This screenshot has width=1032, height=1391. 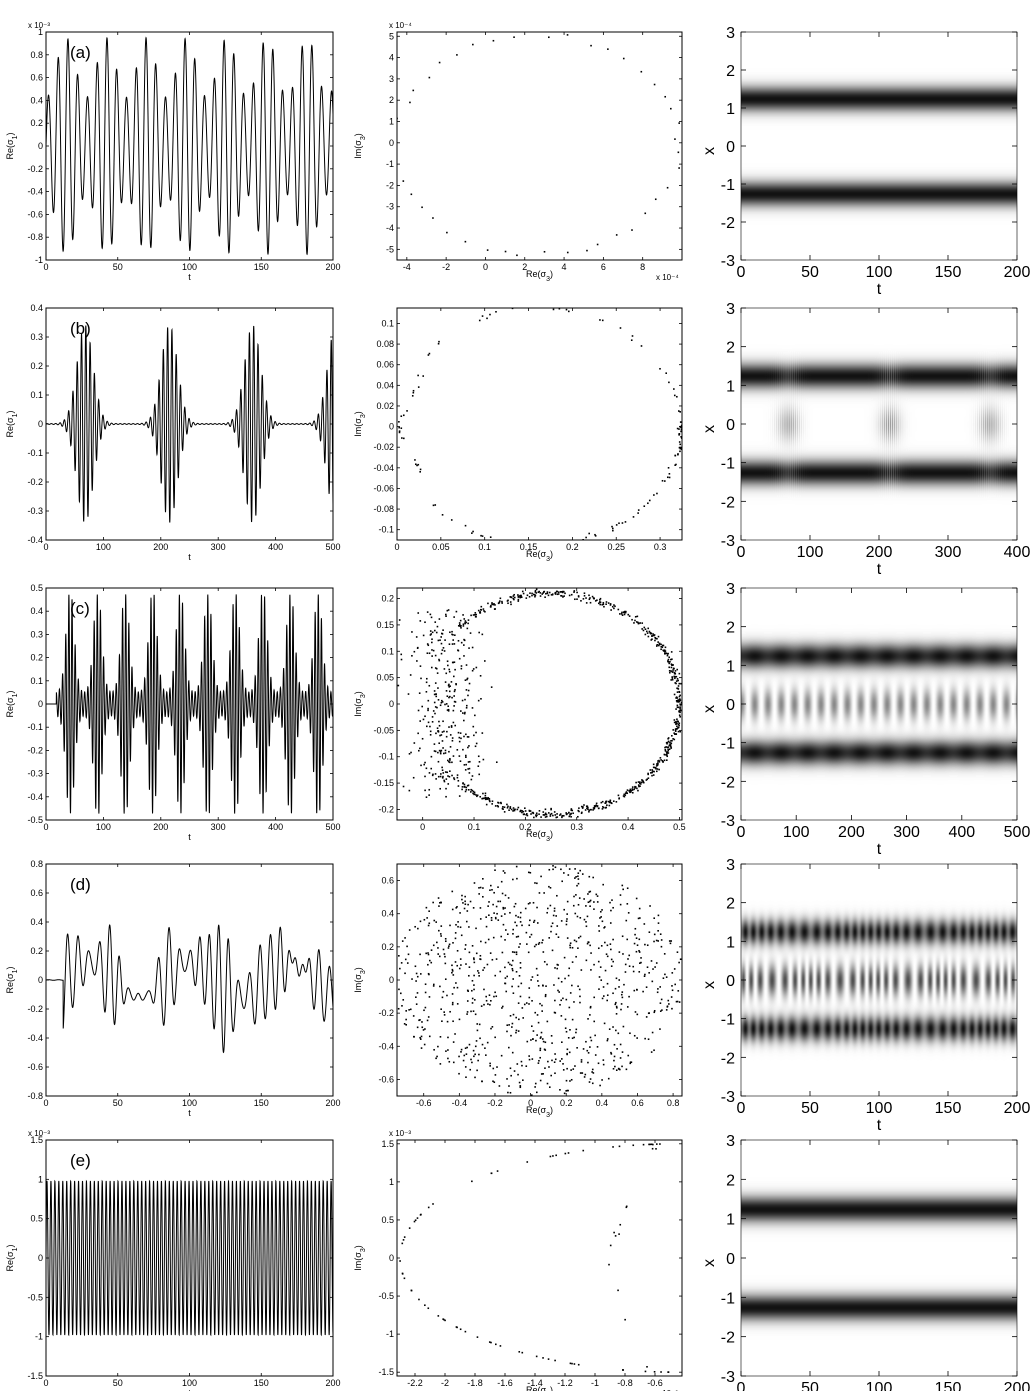 I want to click on y-tick-label: -0.6, so click(x=35, y=214).